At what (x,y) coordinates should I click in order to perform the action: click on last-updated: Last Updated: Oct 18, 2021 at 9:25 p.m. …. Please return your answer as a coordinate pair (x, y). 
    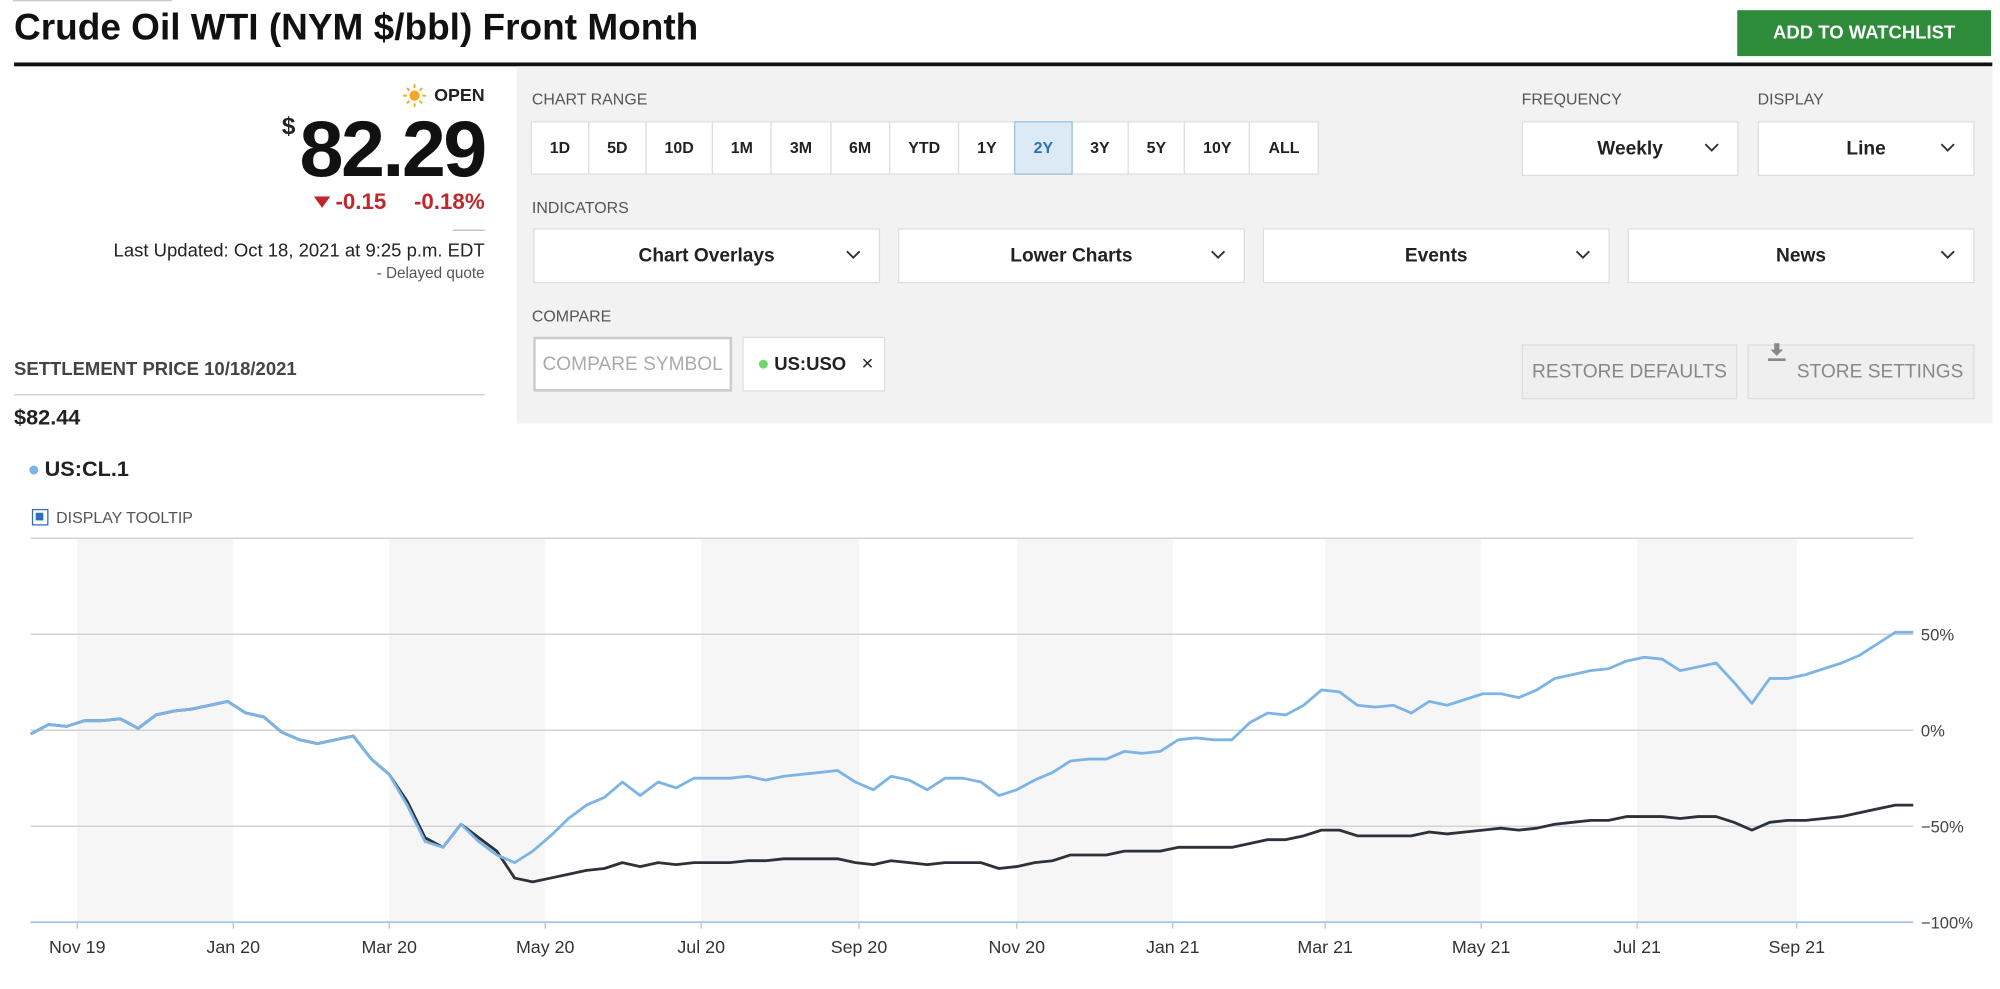
    Looking at the image, I should click on (299, 251).